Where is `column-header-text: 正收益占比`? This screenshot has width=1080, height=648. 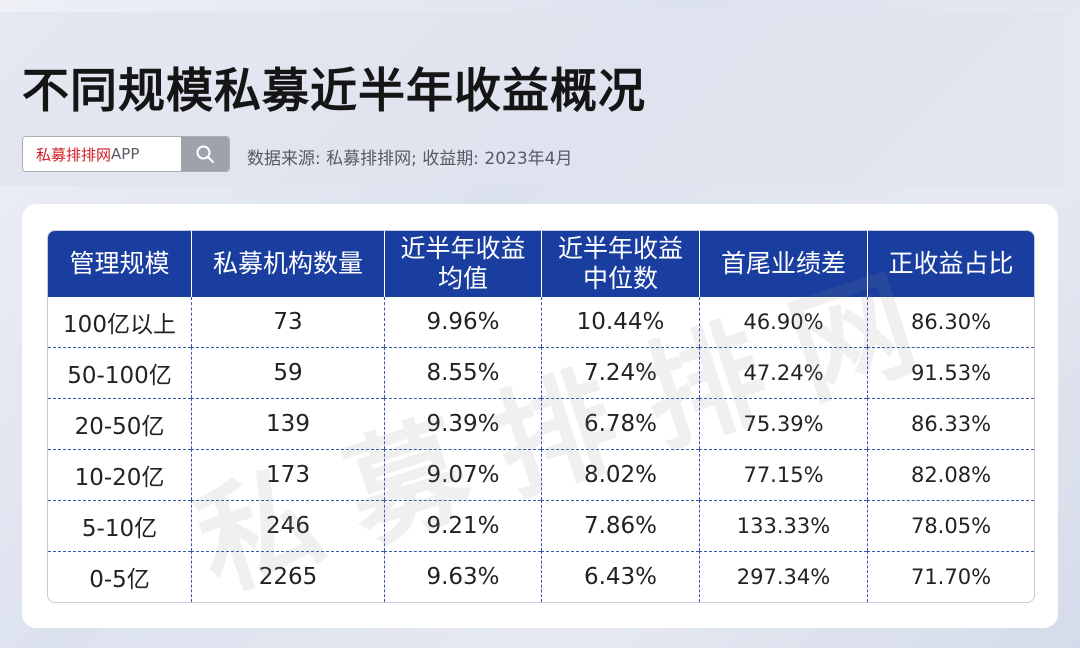
column-header-text: 正收益占比 is located at coordinates (951, 263).